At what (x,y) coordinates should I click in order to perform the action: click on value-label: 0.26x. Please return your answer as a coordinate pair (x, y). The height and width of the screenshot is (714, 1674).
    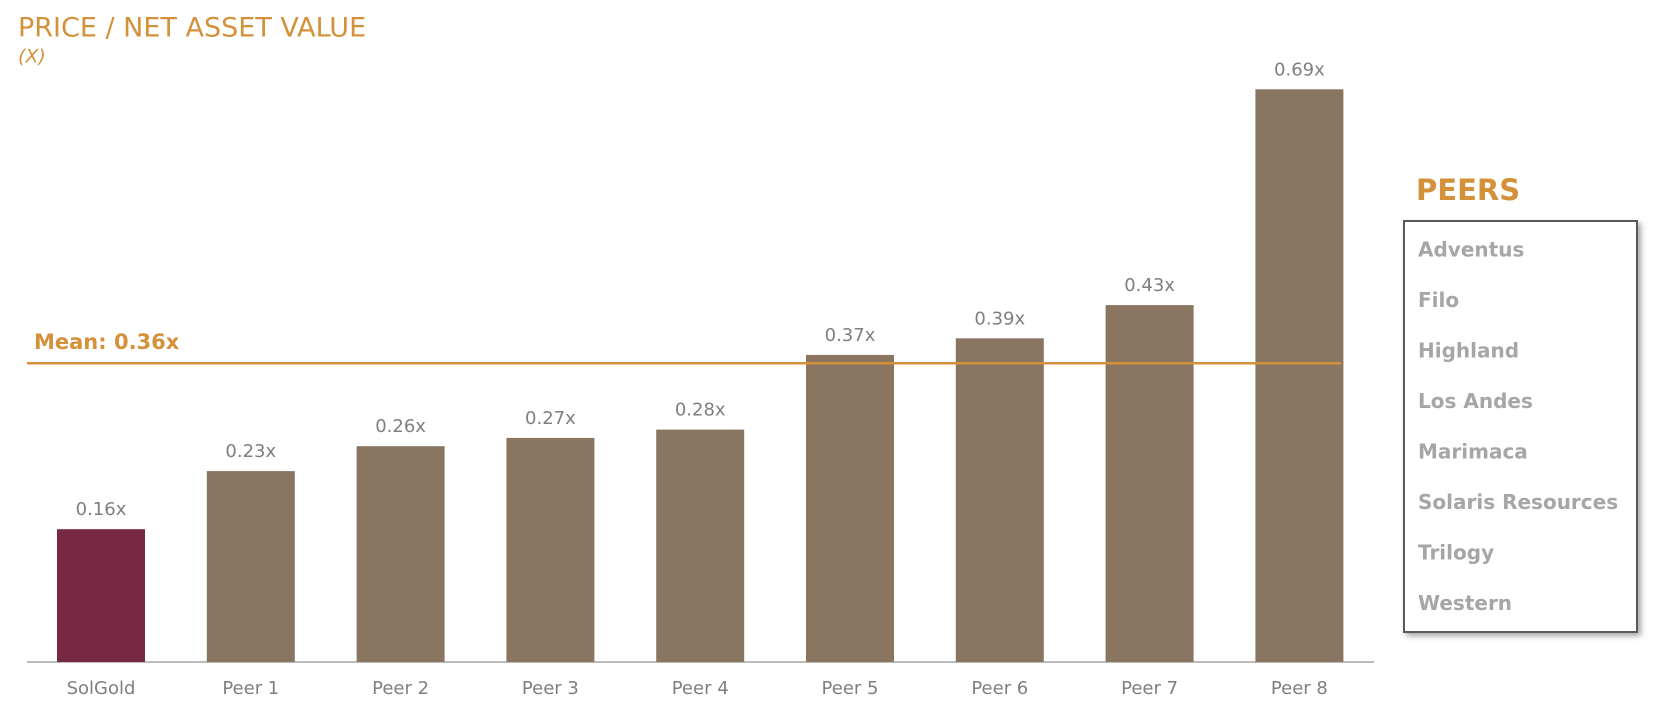
    Looking at the image, I should click on (400, 426).